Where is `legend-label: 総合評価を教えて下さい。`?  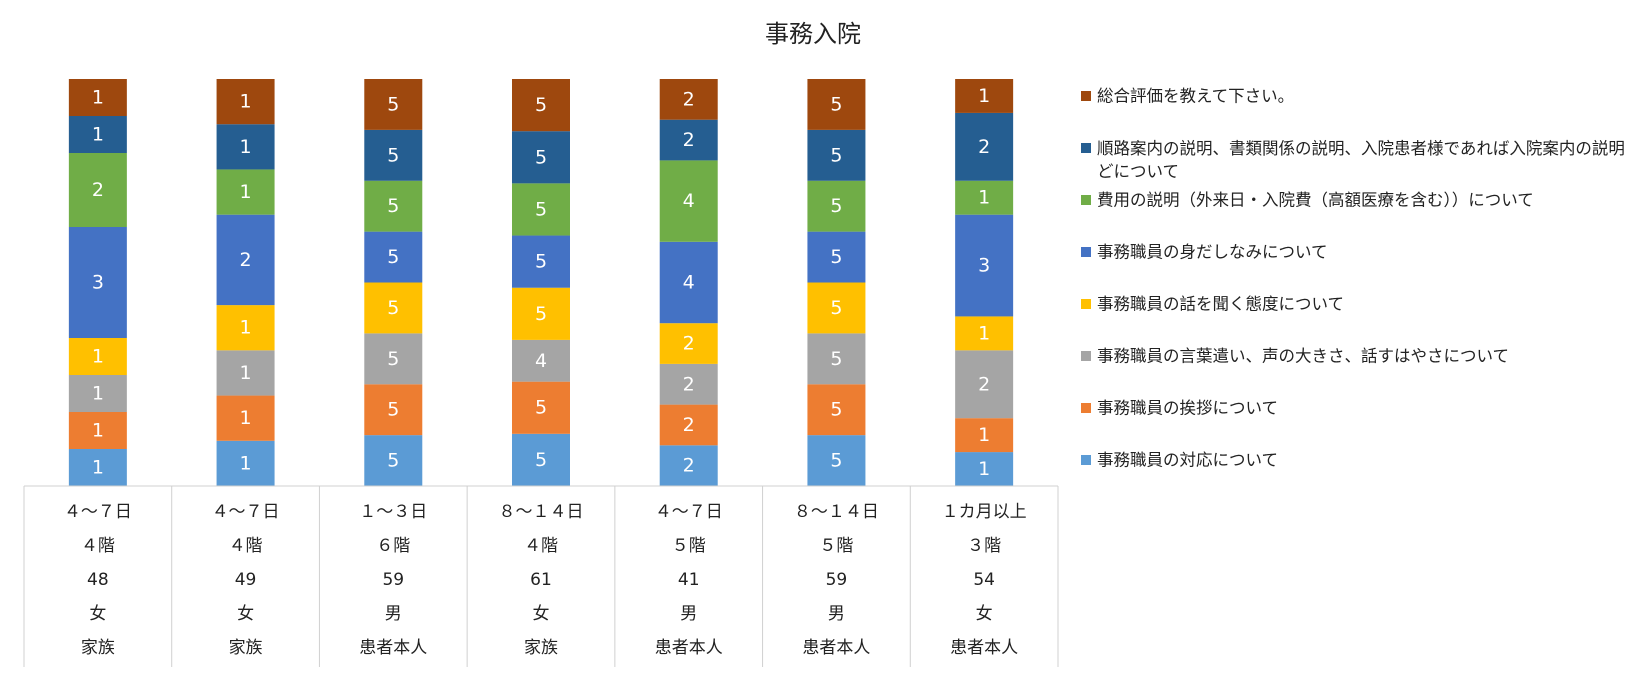 legend-label: 総合評価を教えて下さい。 is located at coordinates (1195, 96).